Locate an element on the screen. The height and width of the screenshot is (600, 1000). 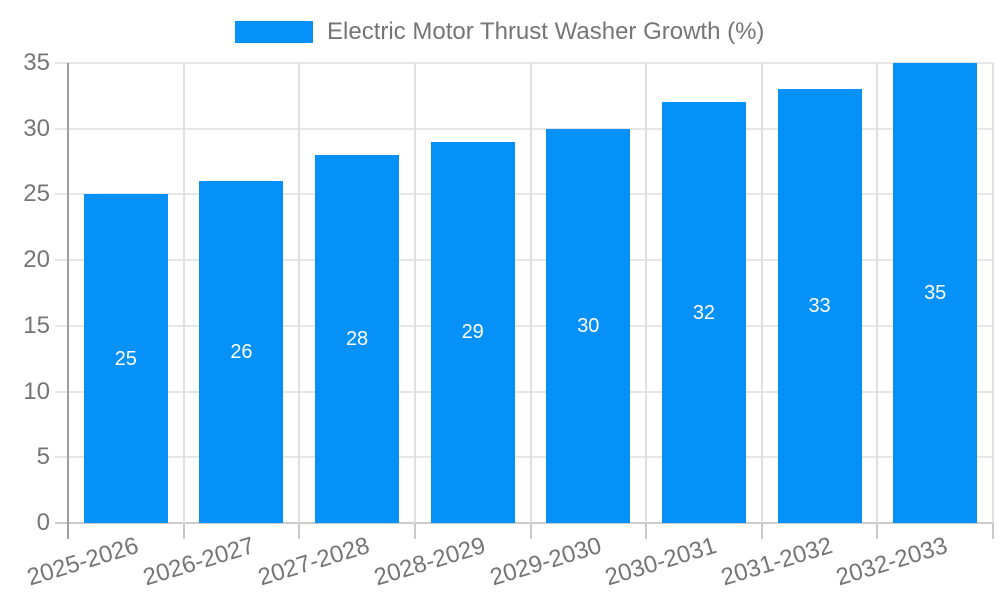
bar-2028-2029 is located at coordinates (472, 332).